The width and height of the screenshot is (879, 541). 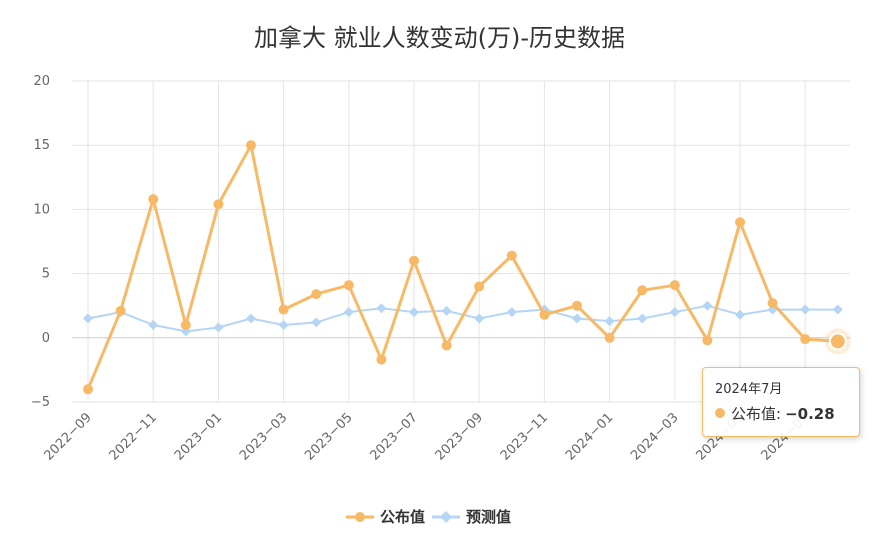 What do you see at coordinates (810, 414) in the screenshot?
I see `tooltip-value: −0.28` at bounding box center [810, 414].